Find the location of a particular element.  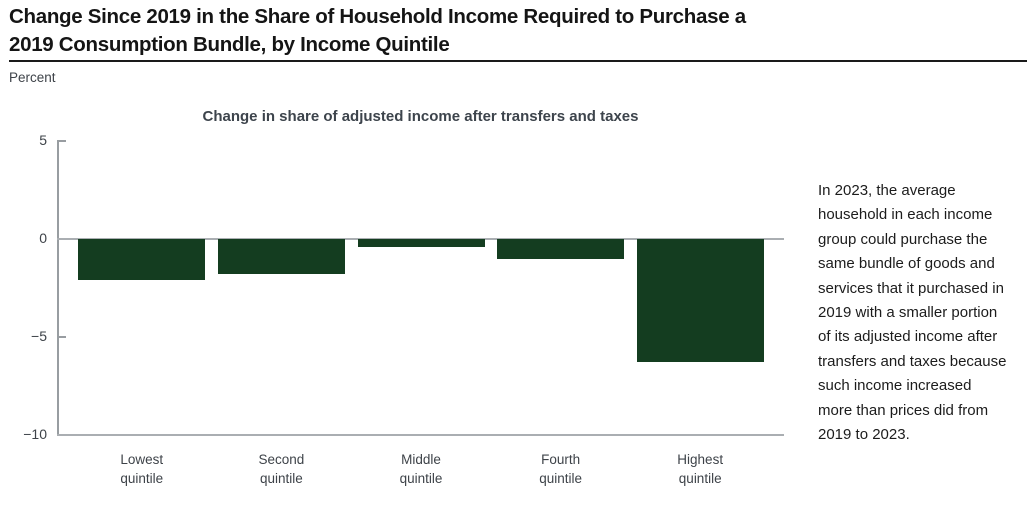

x-axis-baseline is located at coordinates (420, 435).